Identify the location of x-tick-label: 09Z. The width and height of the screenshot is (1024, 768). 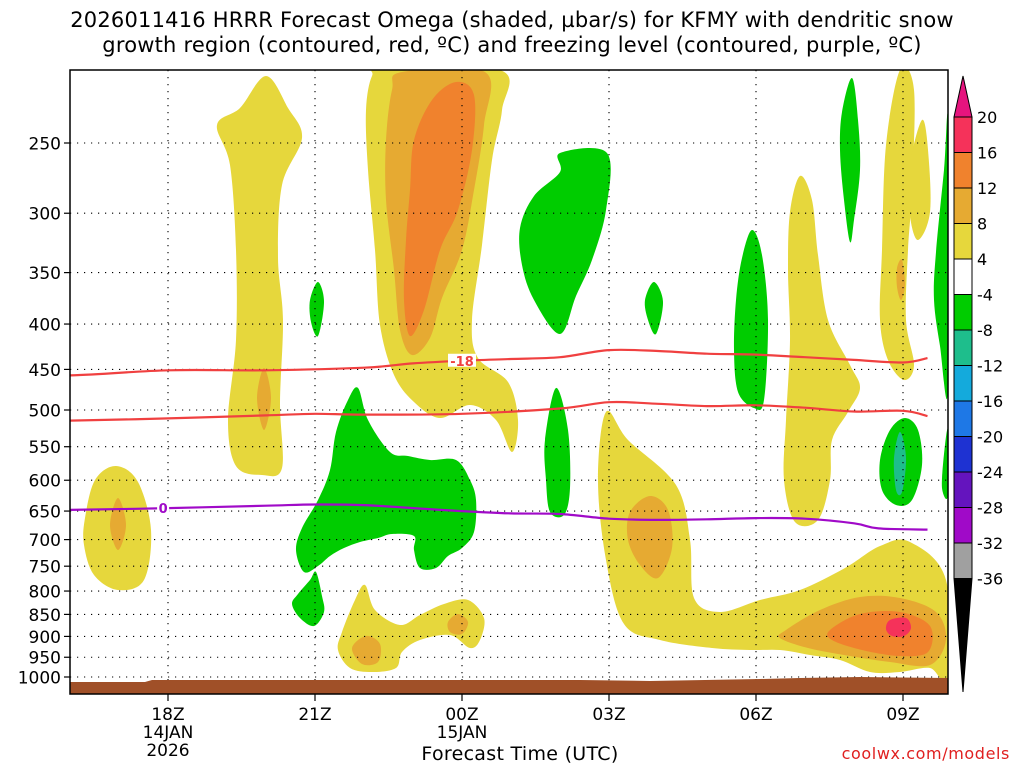
(902, 715).